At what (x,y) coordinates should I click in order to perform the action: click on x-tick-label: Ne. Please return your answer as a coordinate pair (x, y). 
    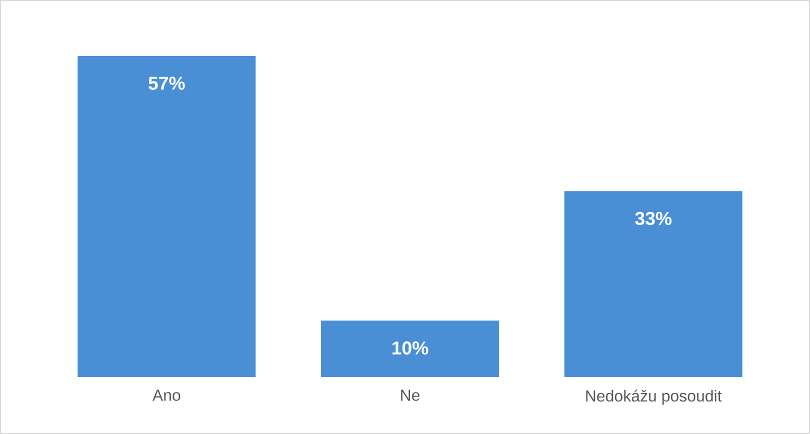
    Looking at the image, I should click on (410, 395).